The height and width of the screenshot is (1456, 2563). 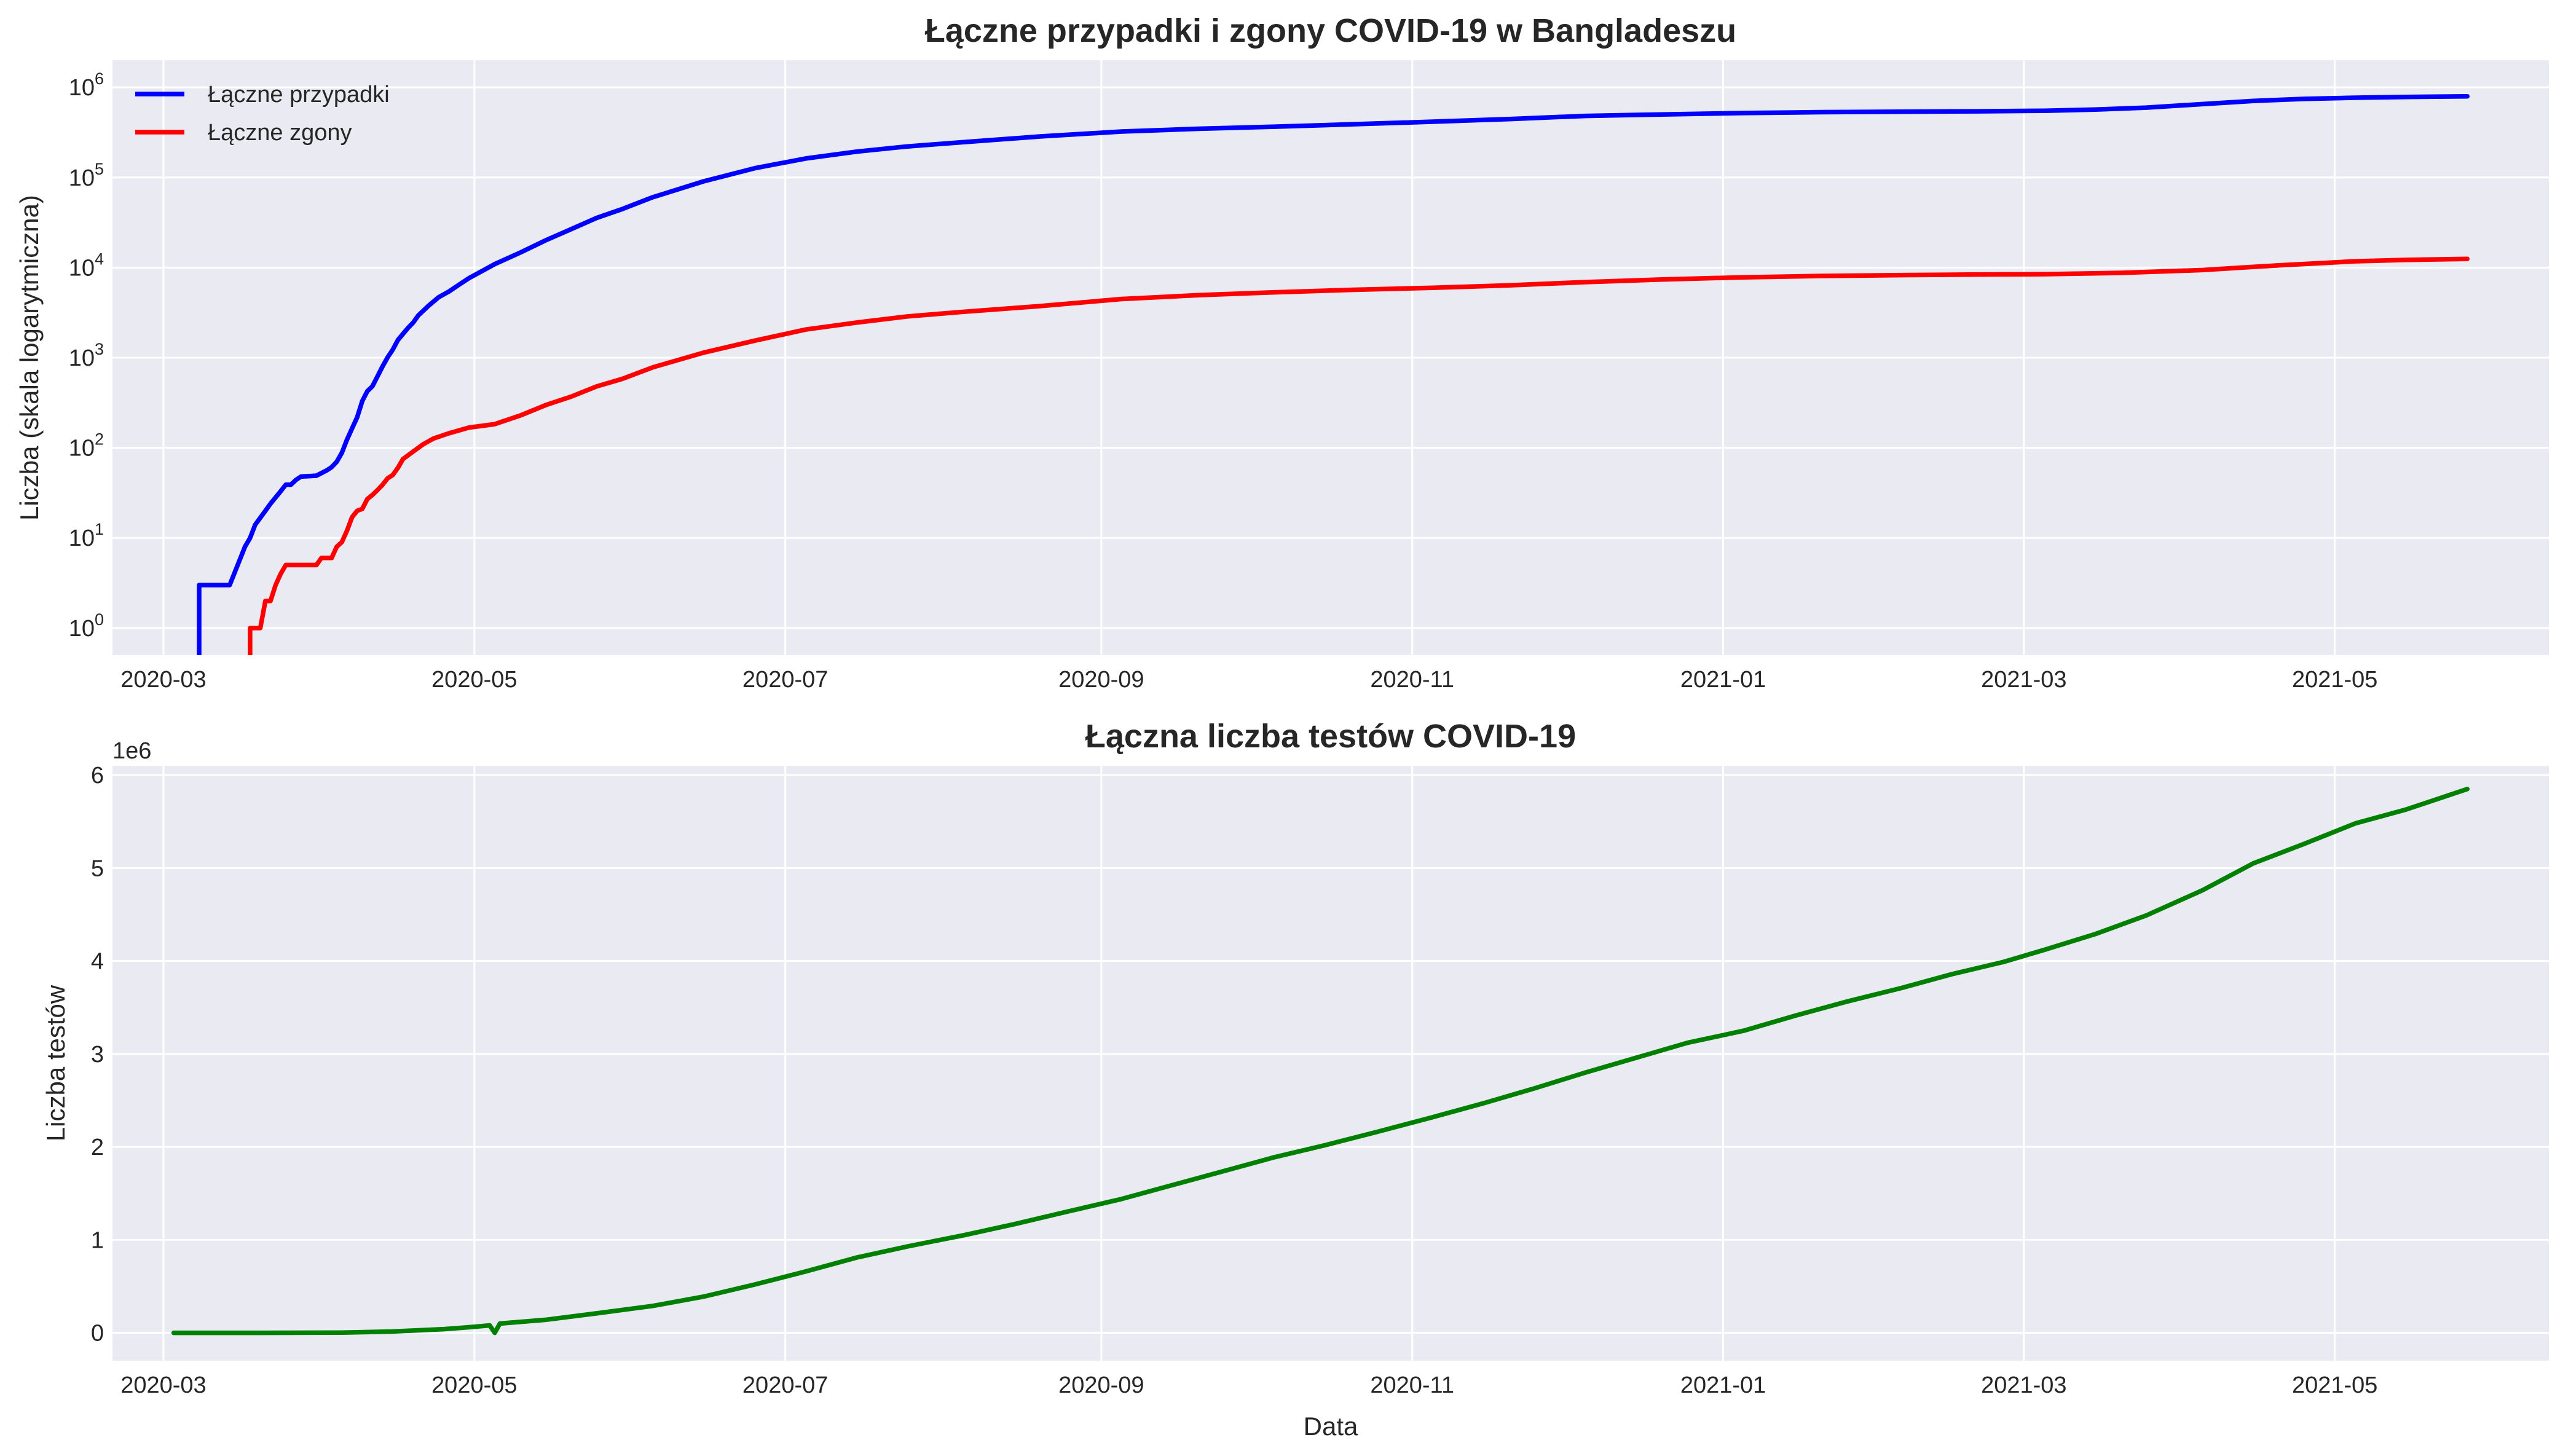 I want to click on y-tick-label: 4, so click(x=97, y=962).